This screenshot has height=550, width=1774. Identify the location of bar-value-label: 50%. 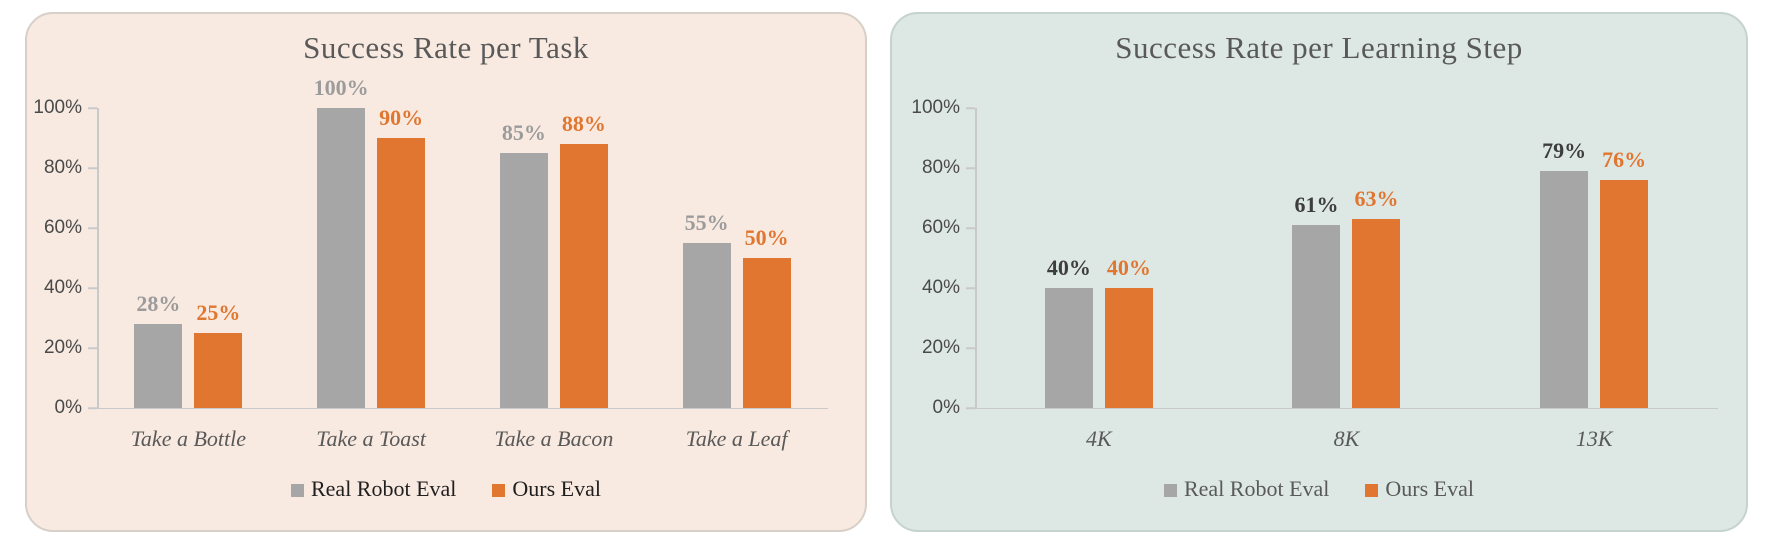
(766, 237).